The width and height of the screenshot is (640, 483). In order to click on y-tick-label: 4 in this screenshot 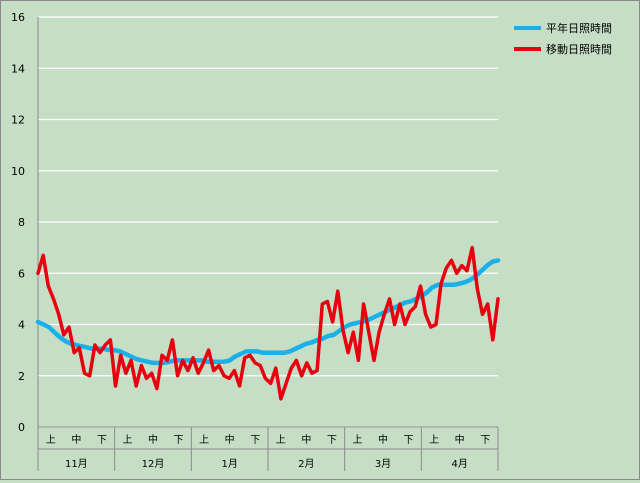, I will do `click(21, 325)`.